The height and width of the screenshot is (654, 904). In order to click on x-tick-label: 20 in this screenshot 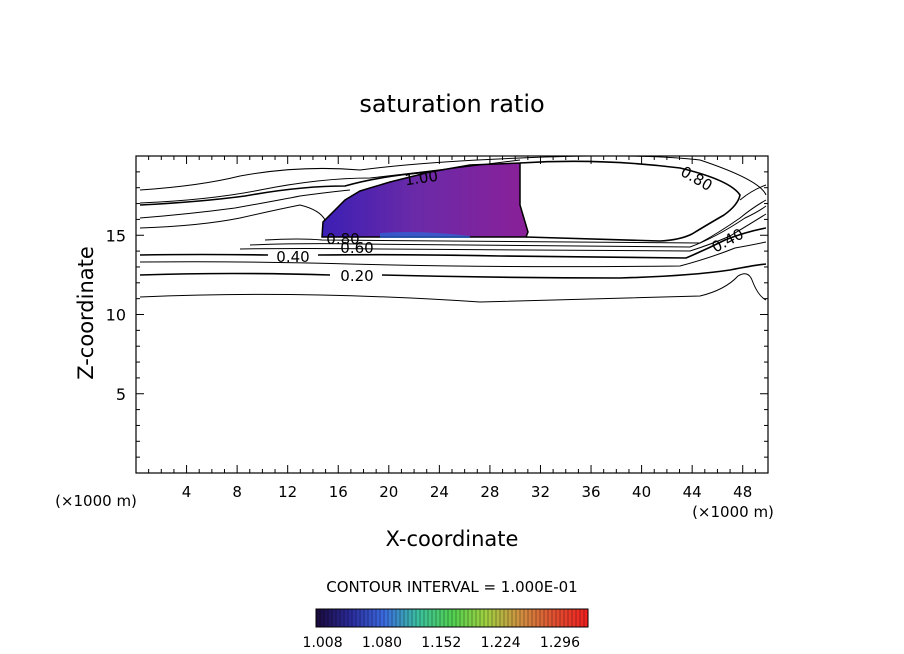, I will do `click(388, 492)`.